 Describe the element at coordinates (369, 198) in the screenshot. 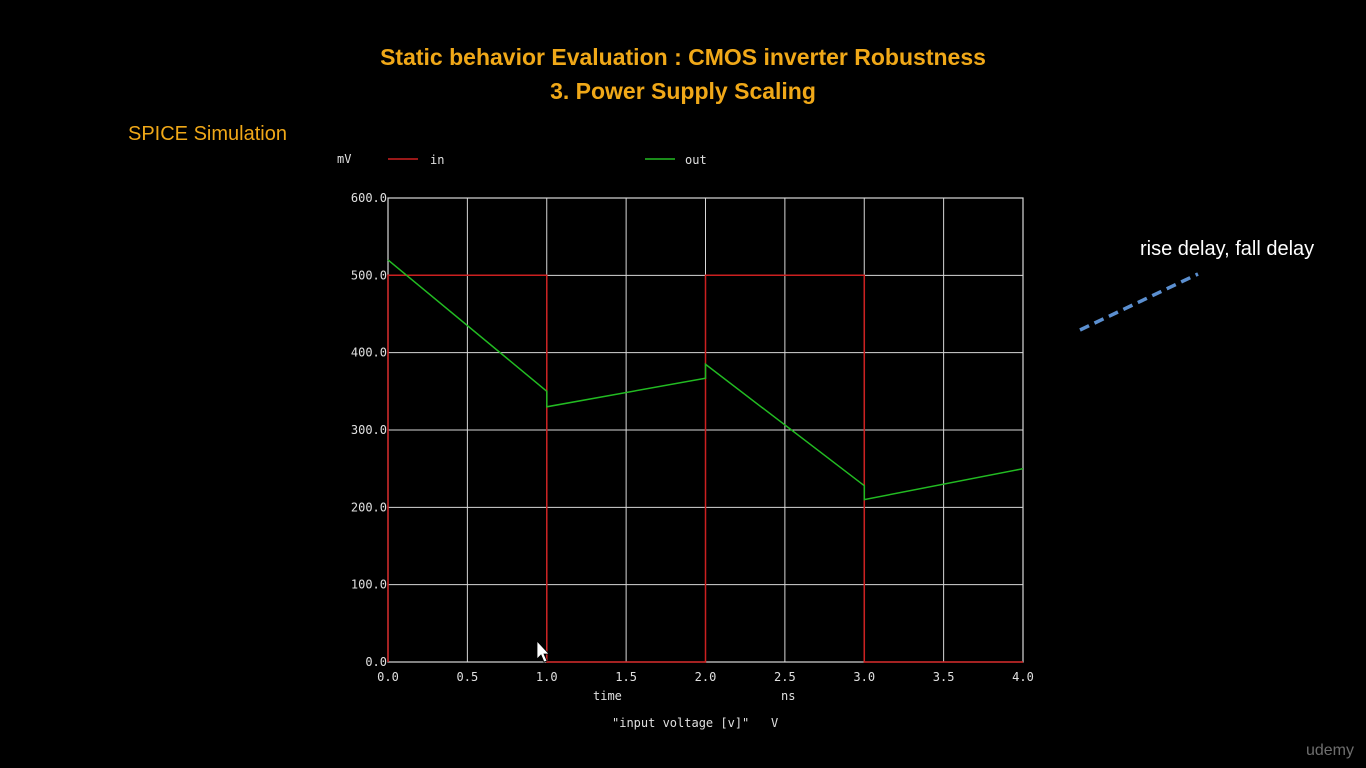

I see `y-tick-label: 600.0` at that location.